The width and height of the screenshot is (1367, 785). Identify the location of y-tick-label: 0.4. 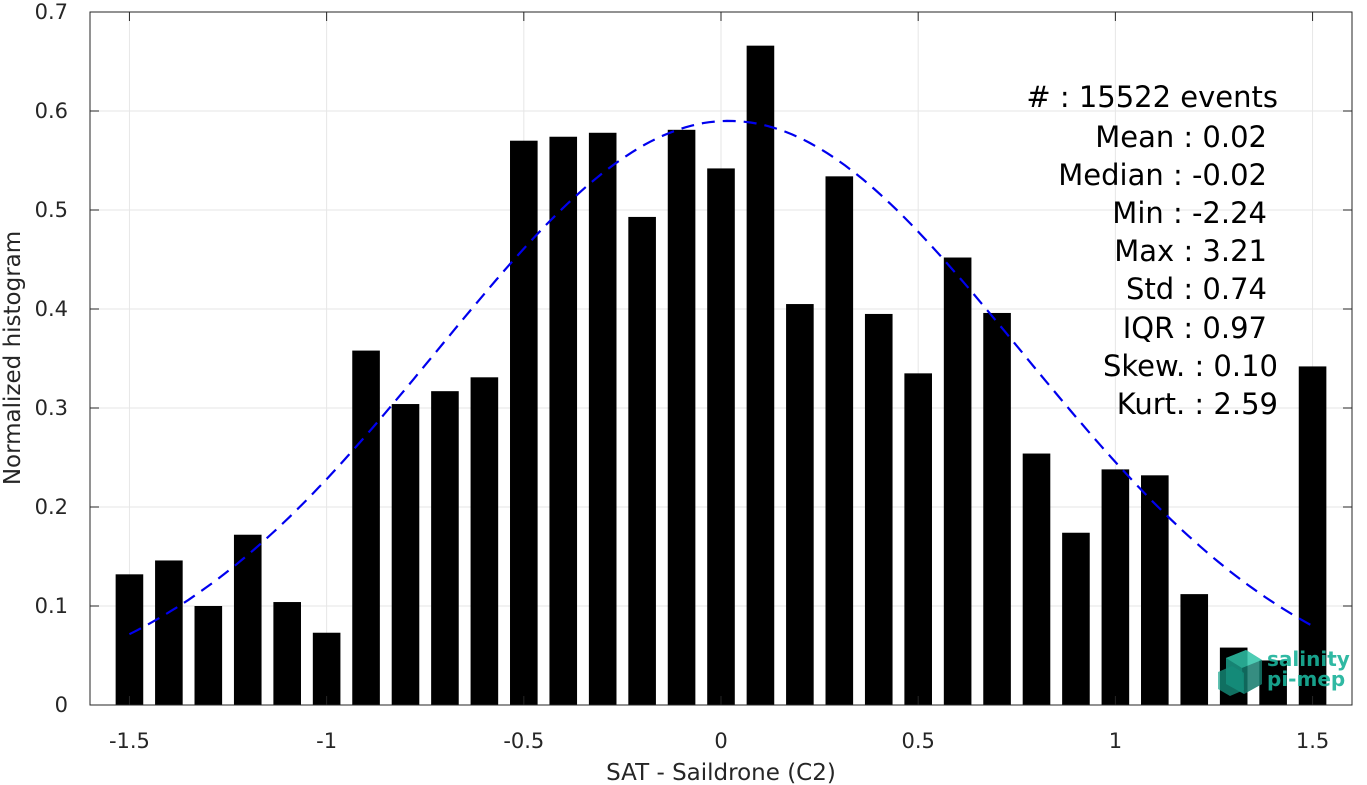
(51, 309).